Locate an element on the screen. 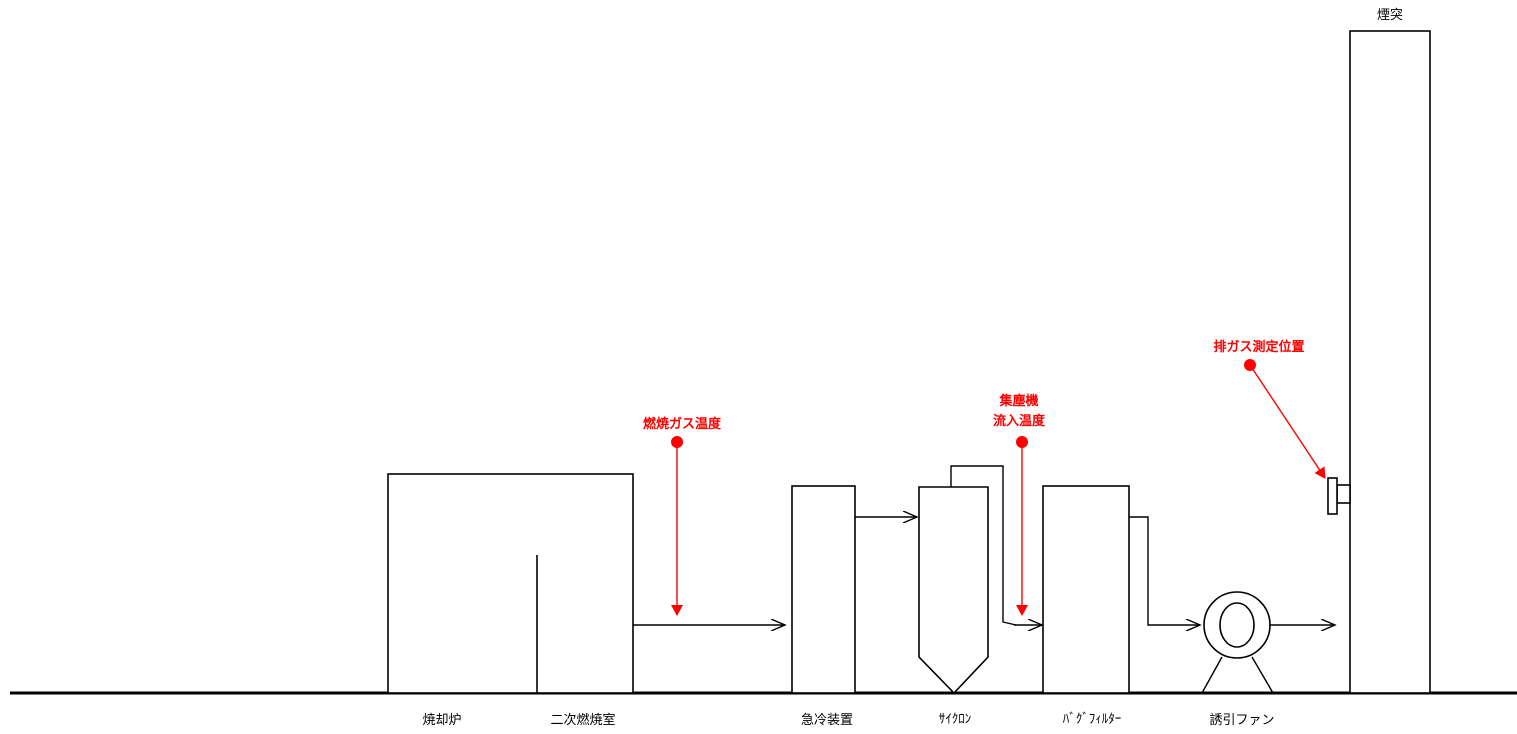 Image resolution: width=1517 pixels, height=734 pixels. label-stack: 煙突 is located at coordinates (1390, 15).